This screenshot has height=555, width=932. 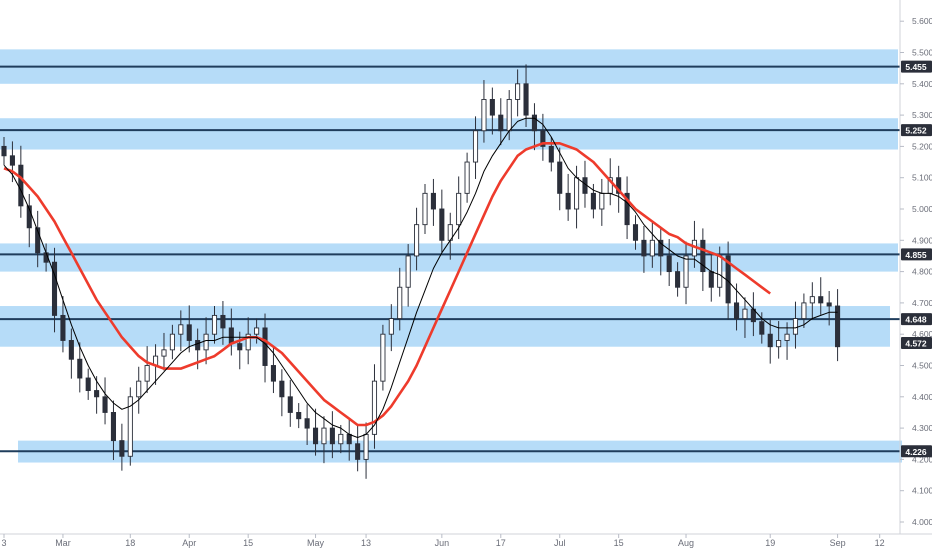 I want to click on price-tick-label: 4.200, so click(x=922, y=459).